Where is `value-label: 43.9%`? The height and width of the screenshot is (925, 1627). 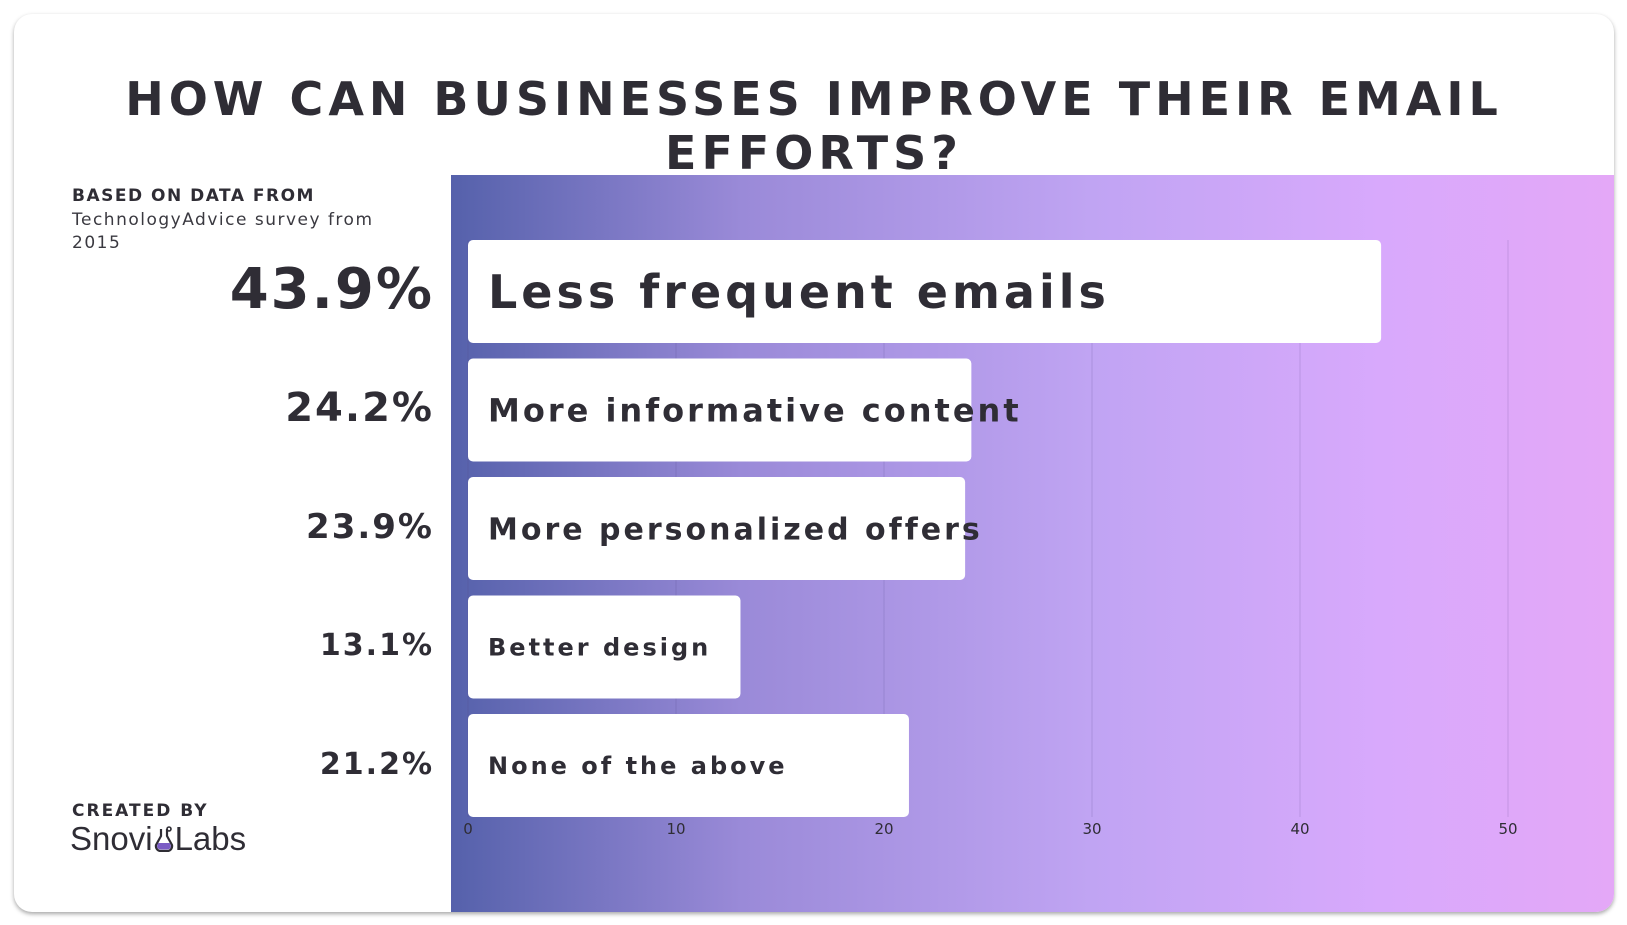
value-label: 43.9% is located at coordinates (331, 289).